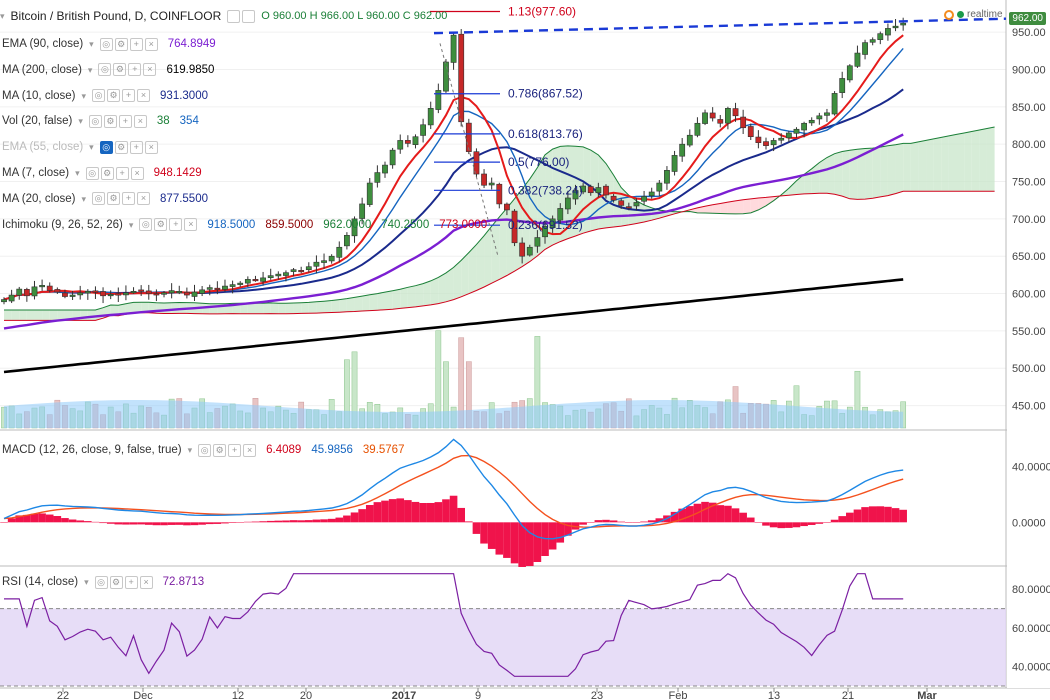 The width and height of the screenshot is (1050, 700). What do you see at coordinates (234, 16) in the screenshot?
I see `eye-icon` at bounding box center [234, 16].